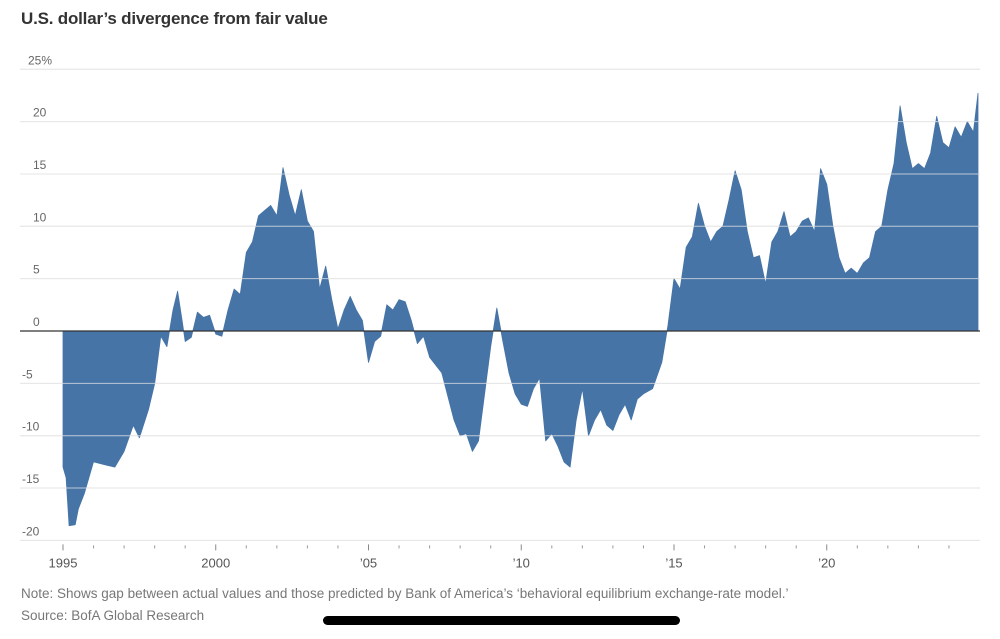 This screenshot has width=1000, height=639. I want to click on chart-title: U.S. dollar’s divergence from fair value, so click(174, 18).